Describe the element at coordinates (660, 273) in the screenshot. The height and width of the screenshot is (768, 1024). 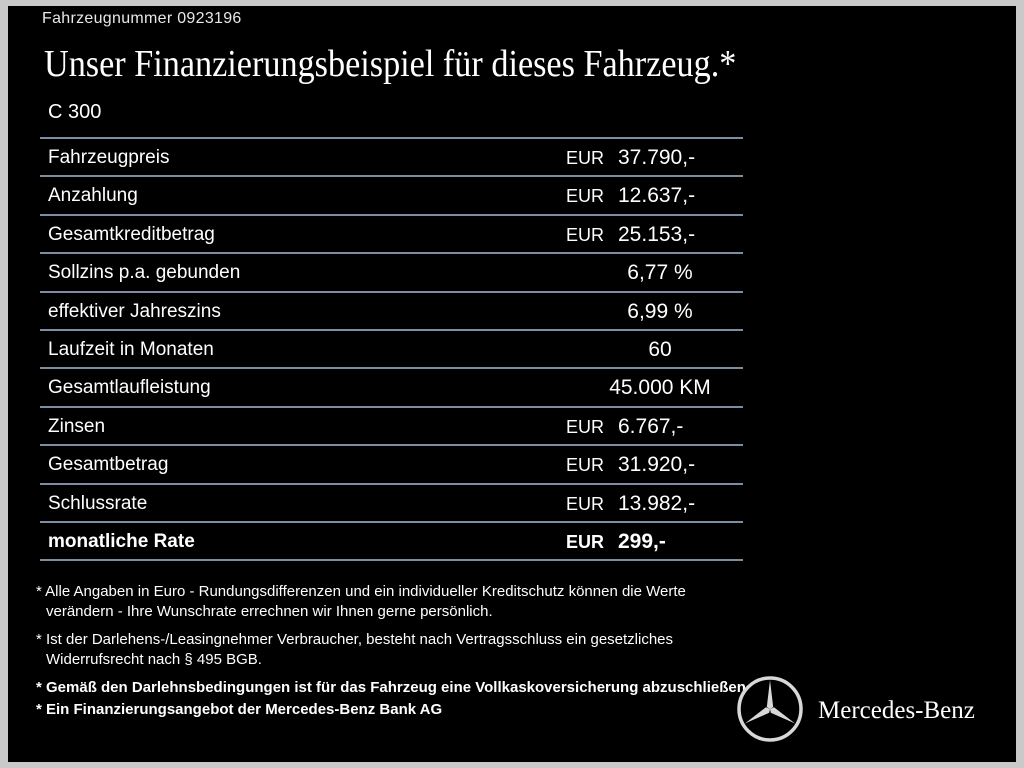
I see `amount: 6,77 %` at that location.